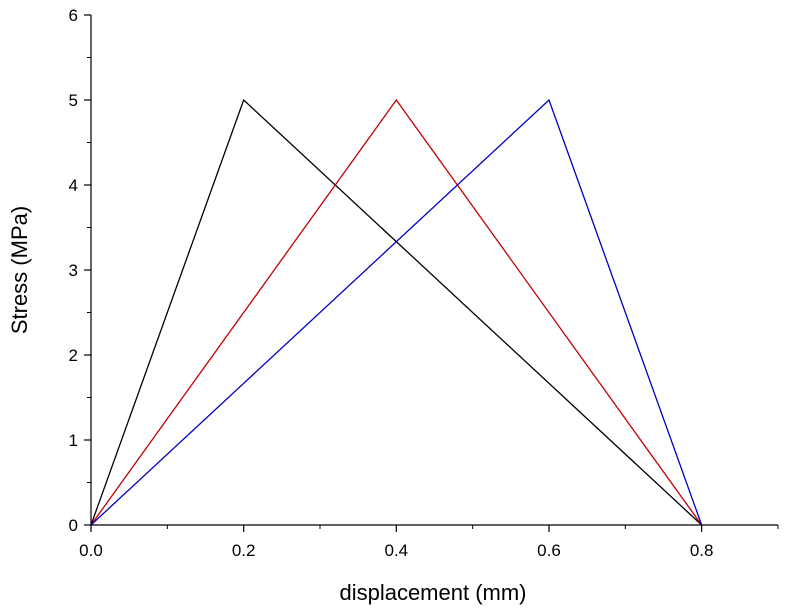 The height and width of the screenshot is (611, 786). What do you see at coordinates (244, 550) in the screenshot?
I see `x-tick-label: 0.2` at bounding box center [244, 550].